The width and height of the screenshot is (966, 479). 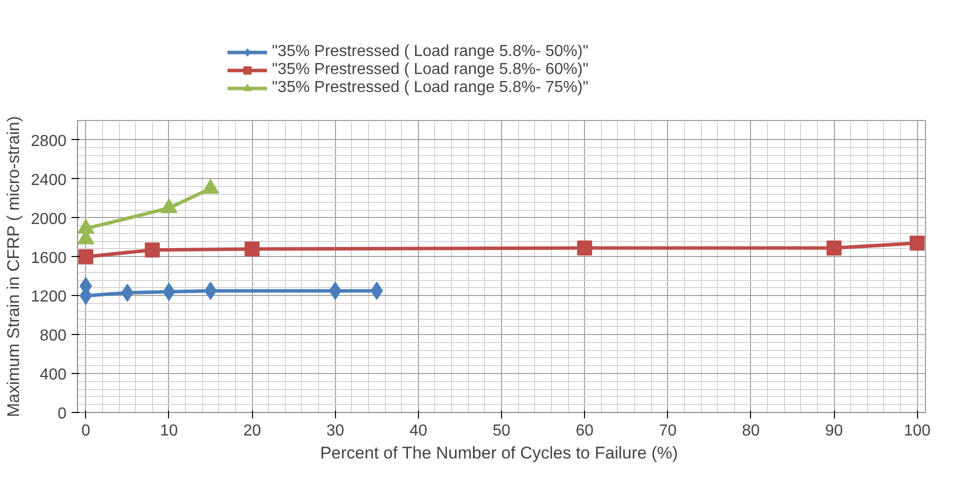 I want to click on x-tick-label: 60, so click(x=585, y=431).